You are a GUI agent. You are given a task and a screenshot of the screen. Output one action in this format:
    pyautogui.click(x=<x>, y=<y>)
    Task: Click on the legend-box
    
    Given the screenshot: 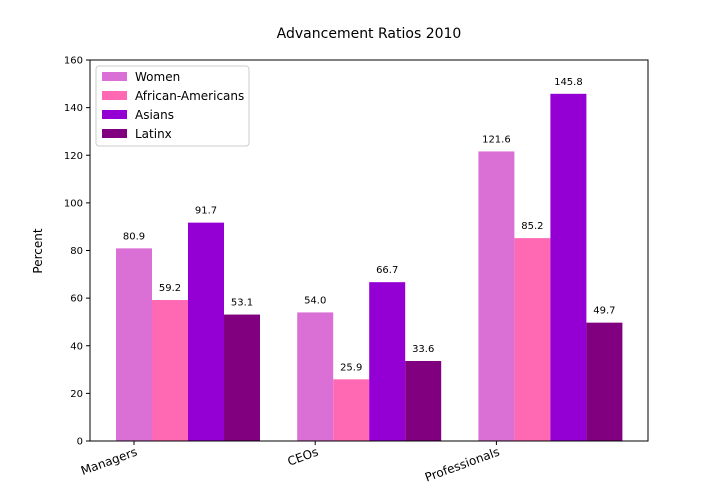 What is the action you would take?
    pyautogui.click(x=172, y=106)
    